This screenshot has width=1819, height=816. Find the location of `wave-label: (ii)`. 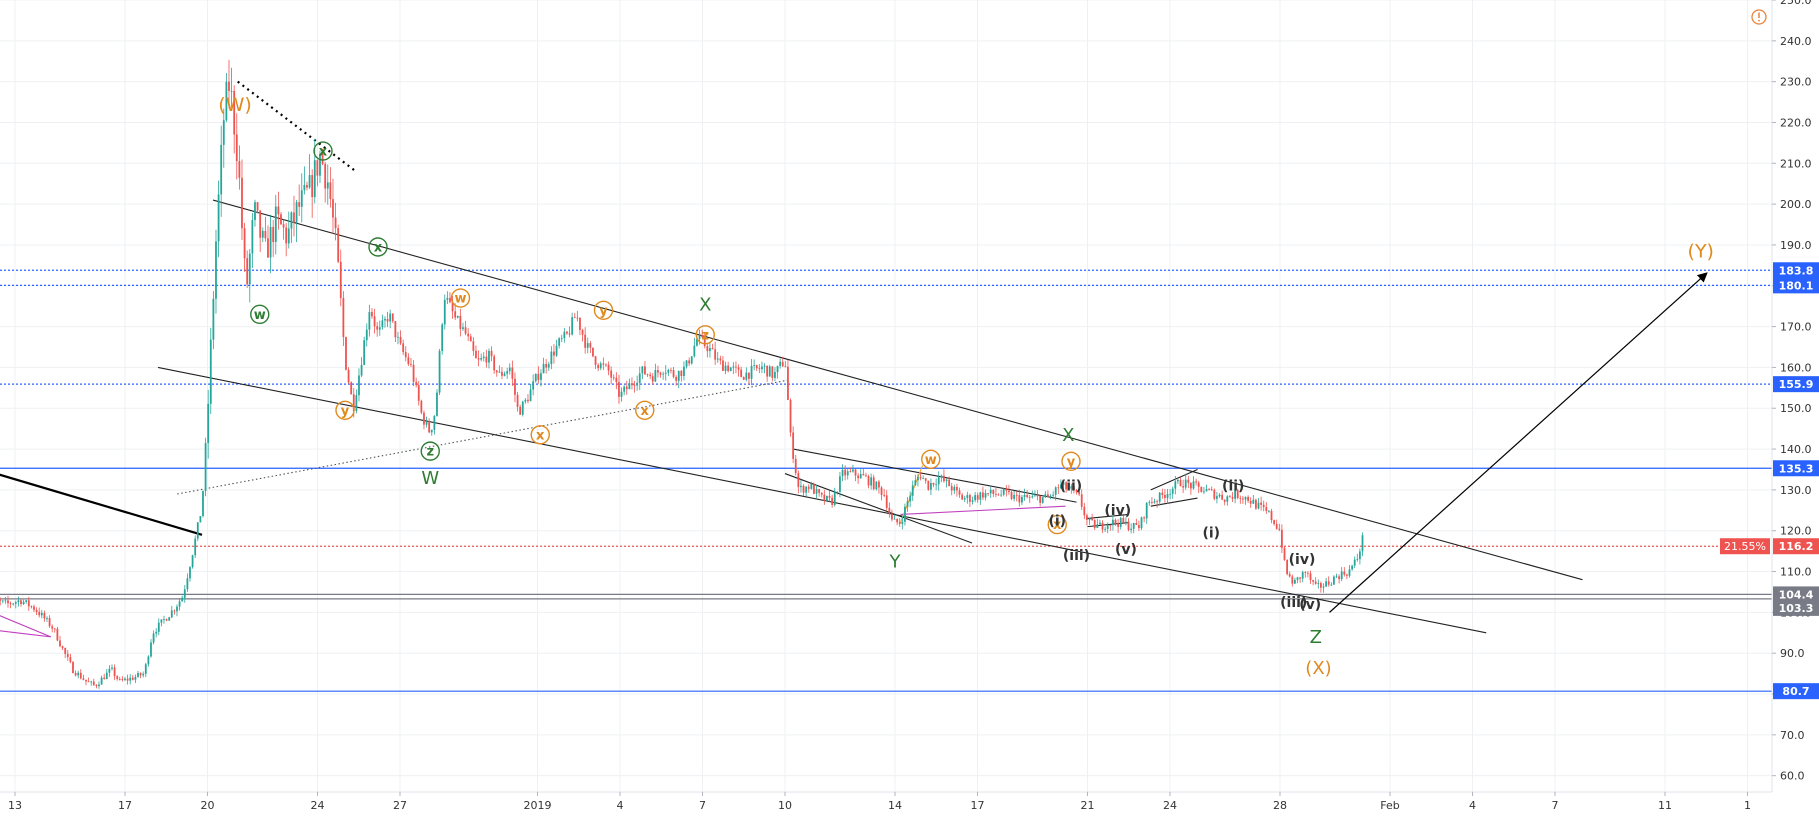

wave-label: (ii) is located at coordinates (1071, 487).